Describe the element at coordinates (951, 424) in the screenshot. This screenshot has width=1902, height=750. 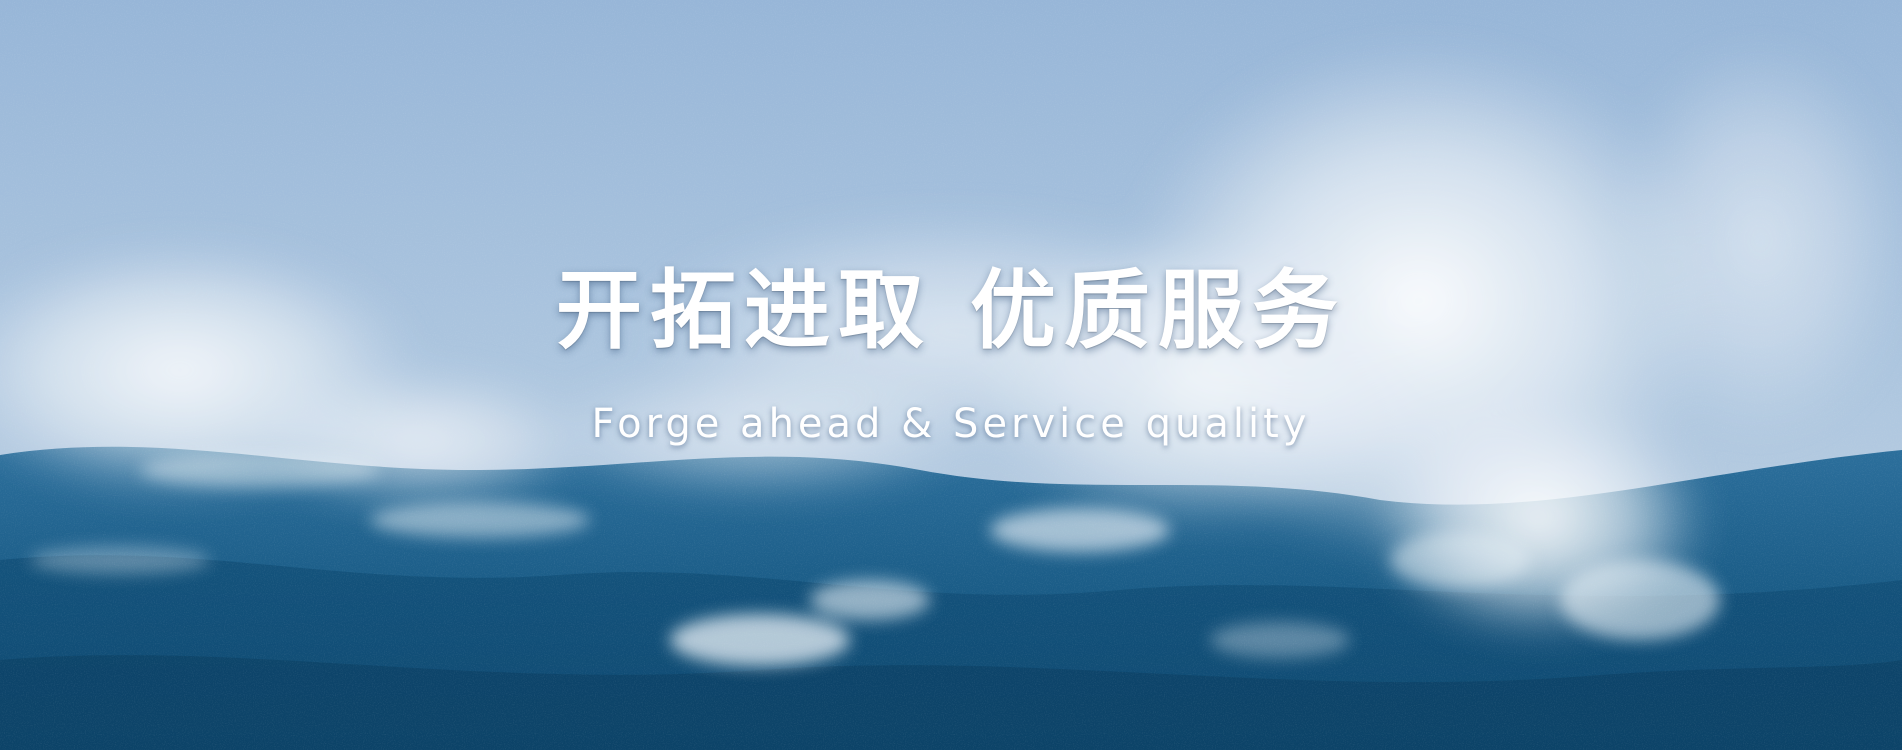
I see `banner-subtitle: Forge ahead & Service quality` at that location.